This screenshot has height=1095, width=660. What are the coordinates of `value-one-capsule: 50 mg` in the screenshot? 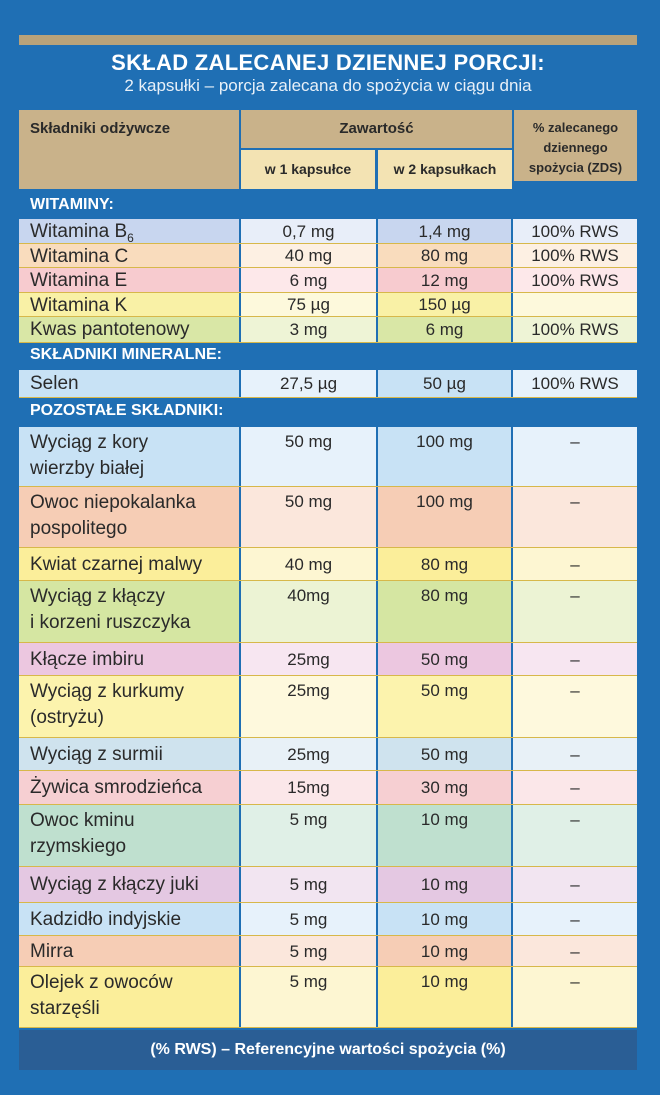 It's located at (308, 457).